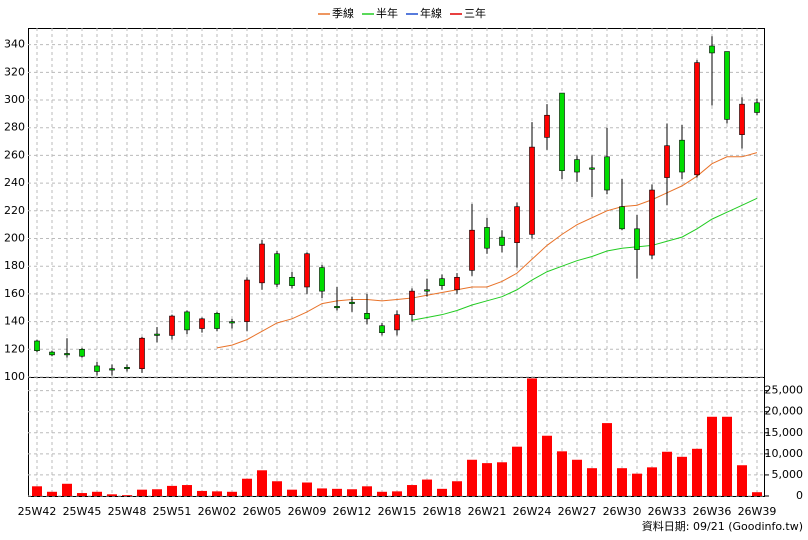 The image size is (808, 540). Describe the element at coordinates (352, 511) in the screenshot. I see `x-tick-label: 26W12` at that location.